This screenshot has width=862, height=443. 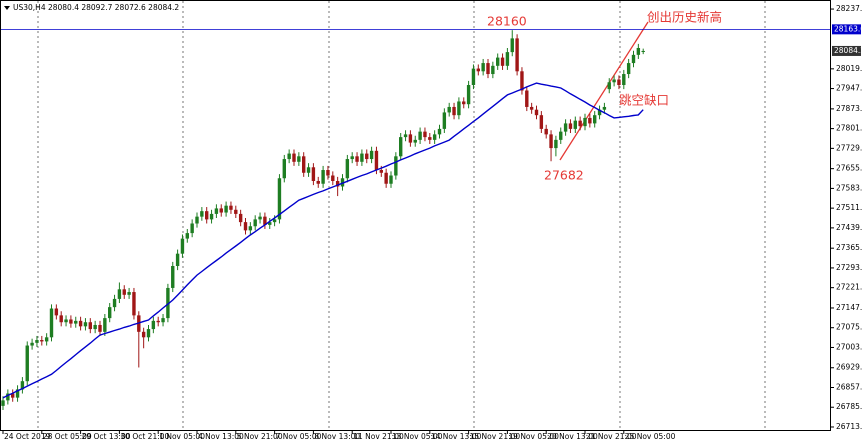 I want to click on annotation: 跳空缺口, so click(x=644, y=100).